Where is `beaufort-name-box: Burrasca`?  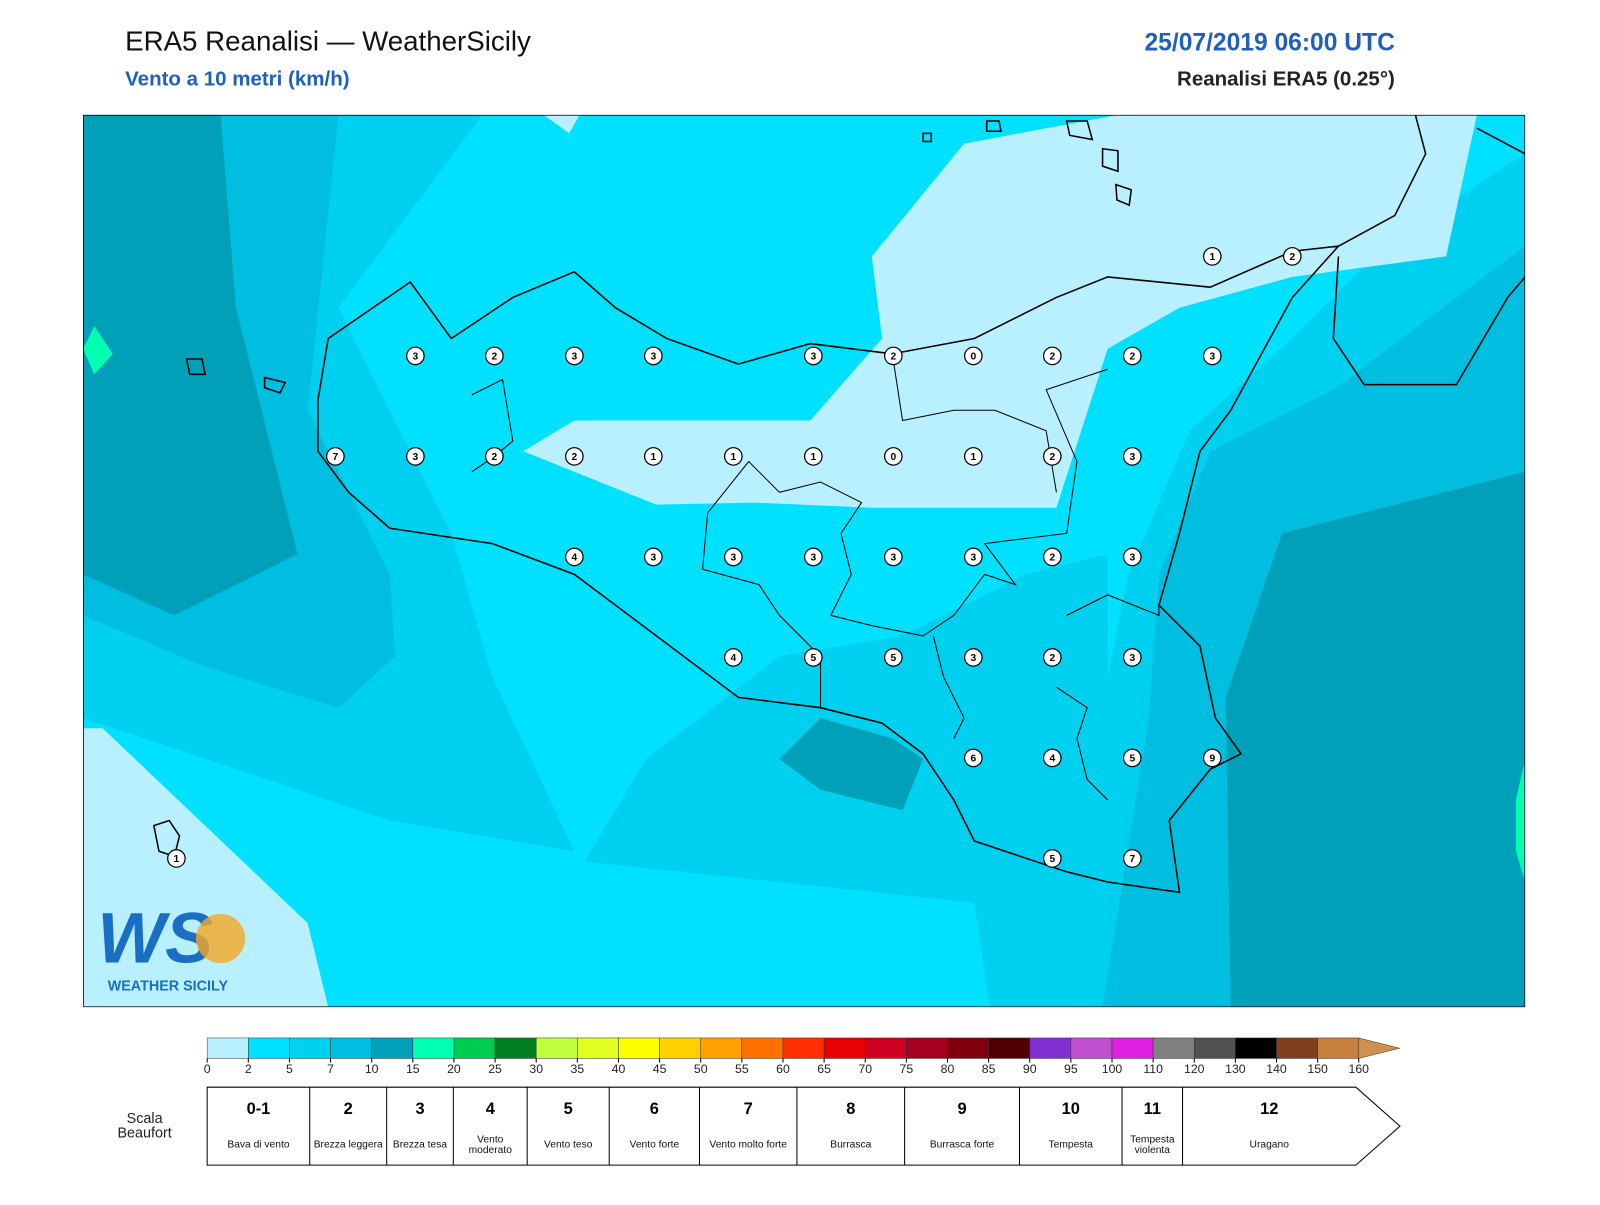
beaufort-name-box: Burrasca is located at coordinates (851, 1145).